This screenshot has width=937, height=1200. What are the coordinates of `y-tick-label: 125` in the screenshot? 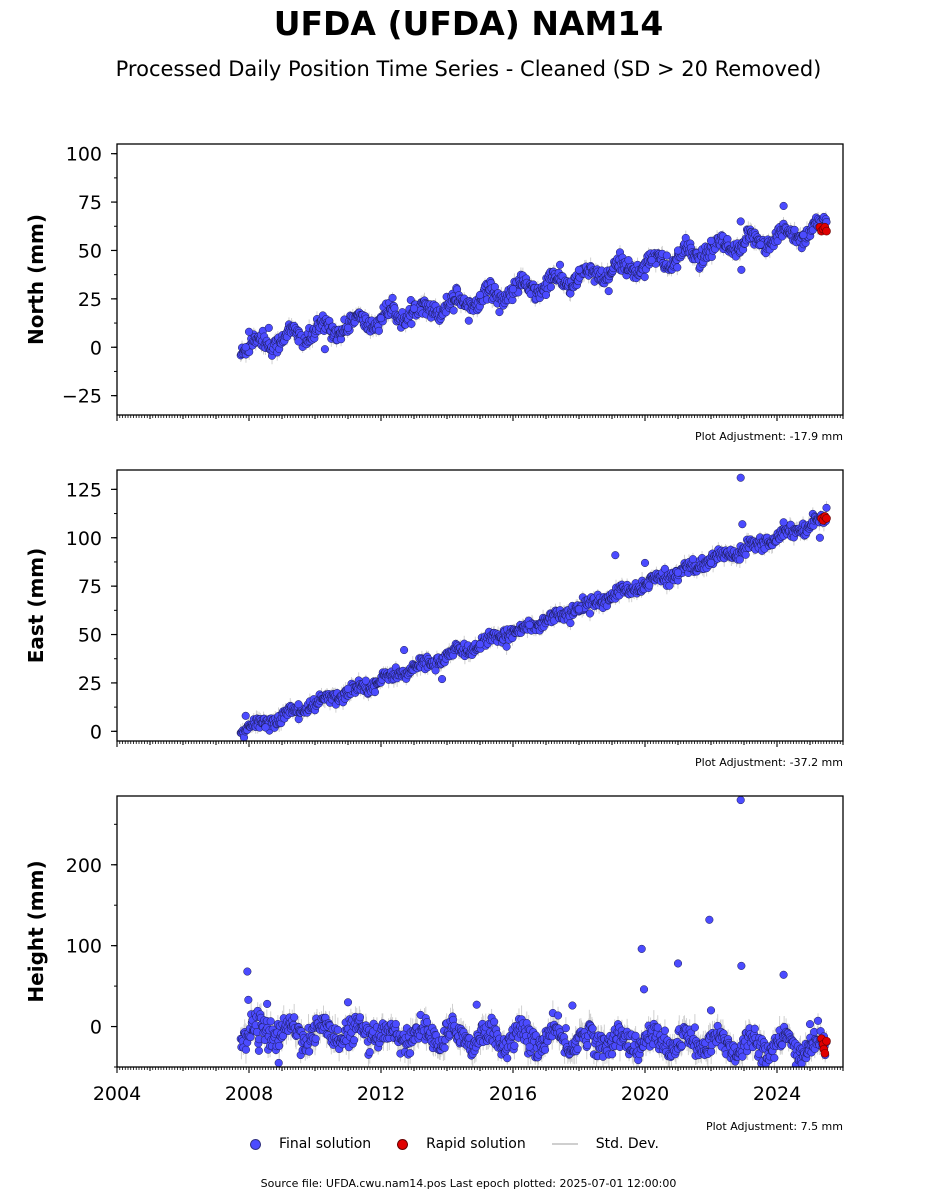 It's located at (84, 490).